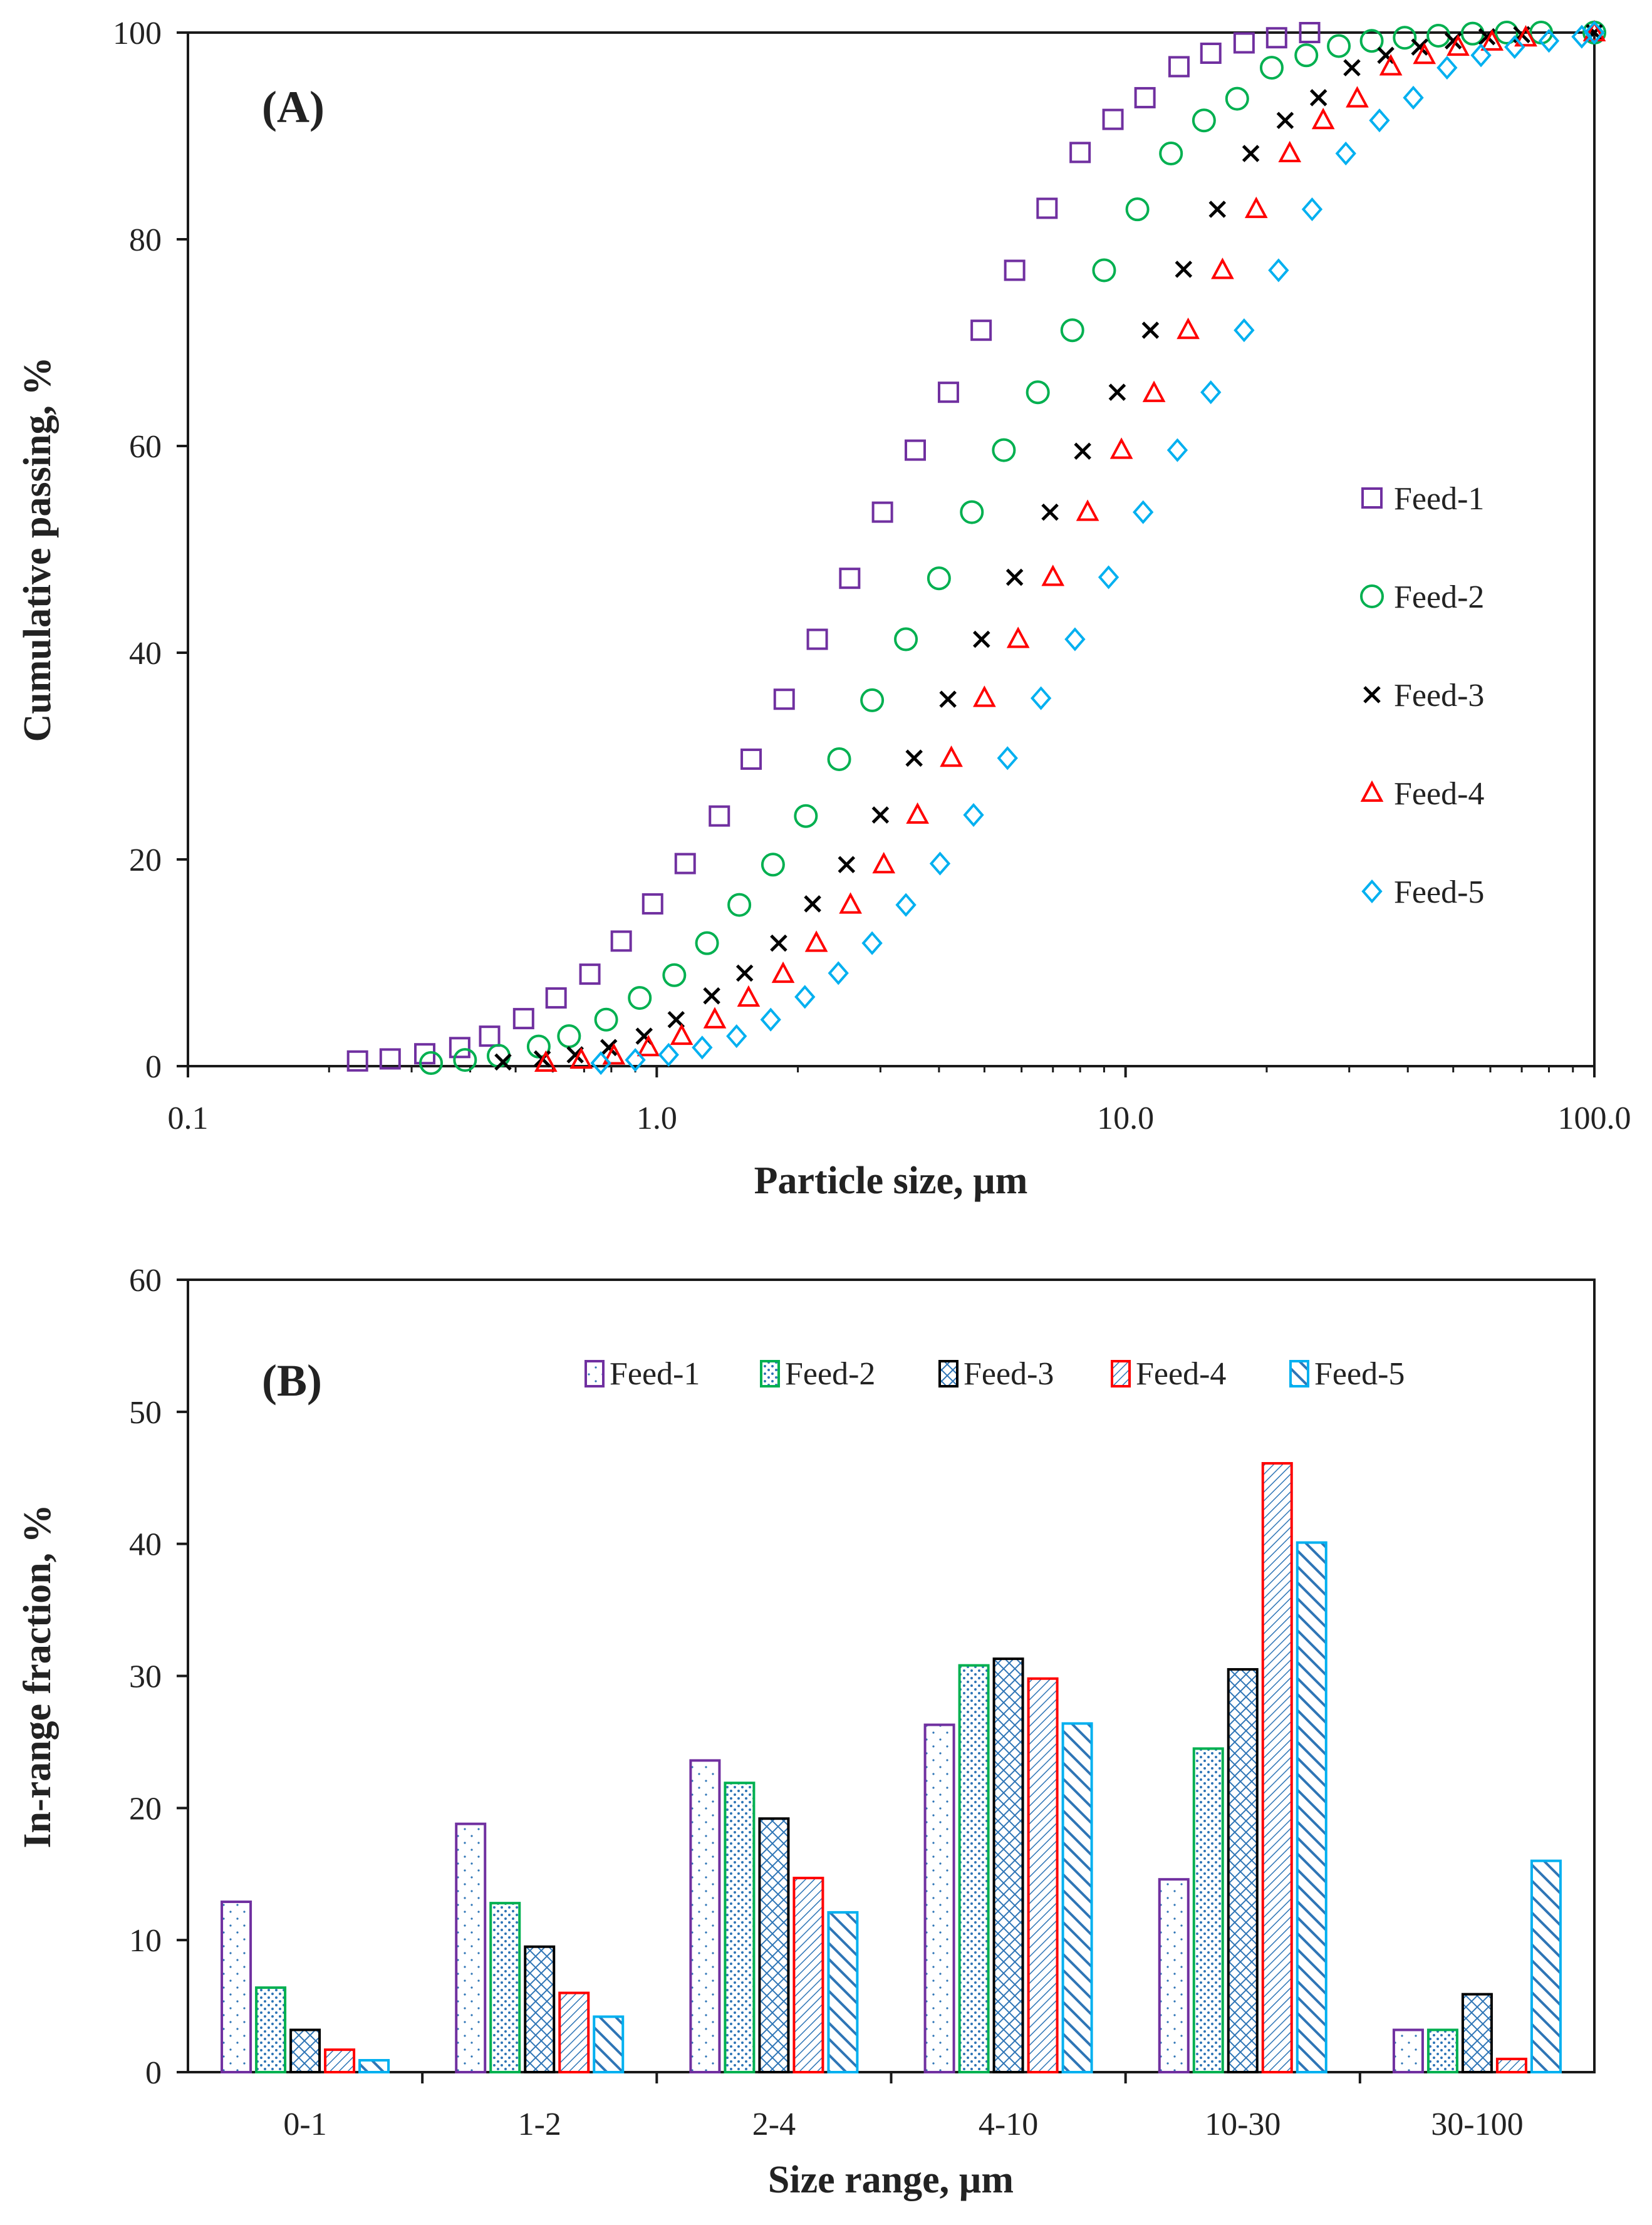 Image resolution: width=1652 pixels, height=2225 pixels. What do you see at coordinates (996, 1374) in the screenshot?
I see `legend-entry-feed-3: Feed-3` at bounding box center [996, 1374].